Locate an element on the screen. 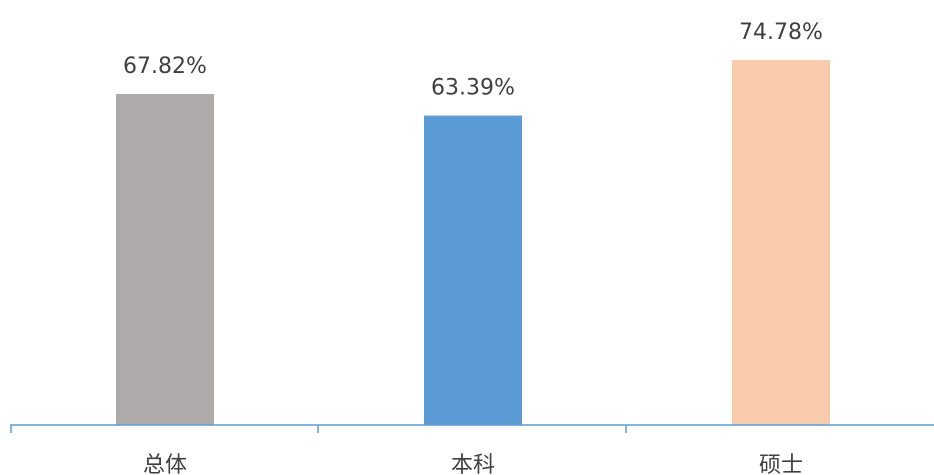 Image resolution: width=934 pixels, height=475 pixels. data-label: 63.39% is located at coordinates (473, 88).